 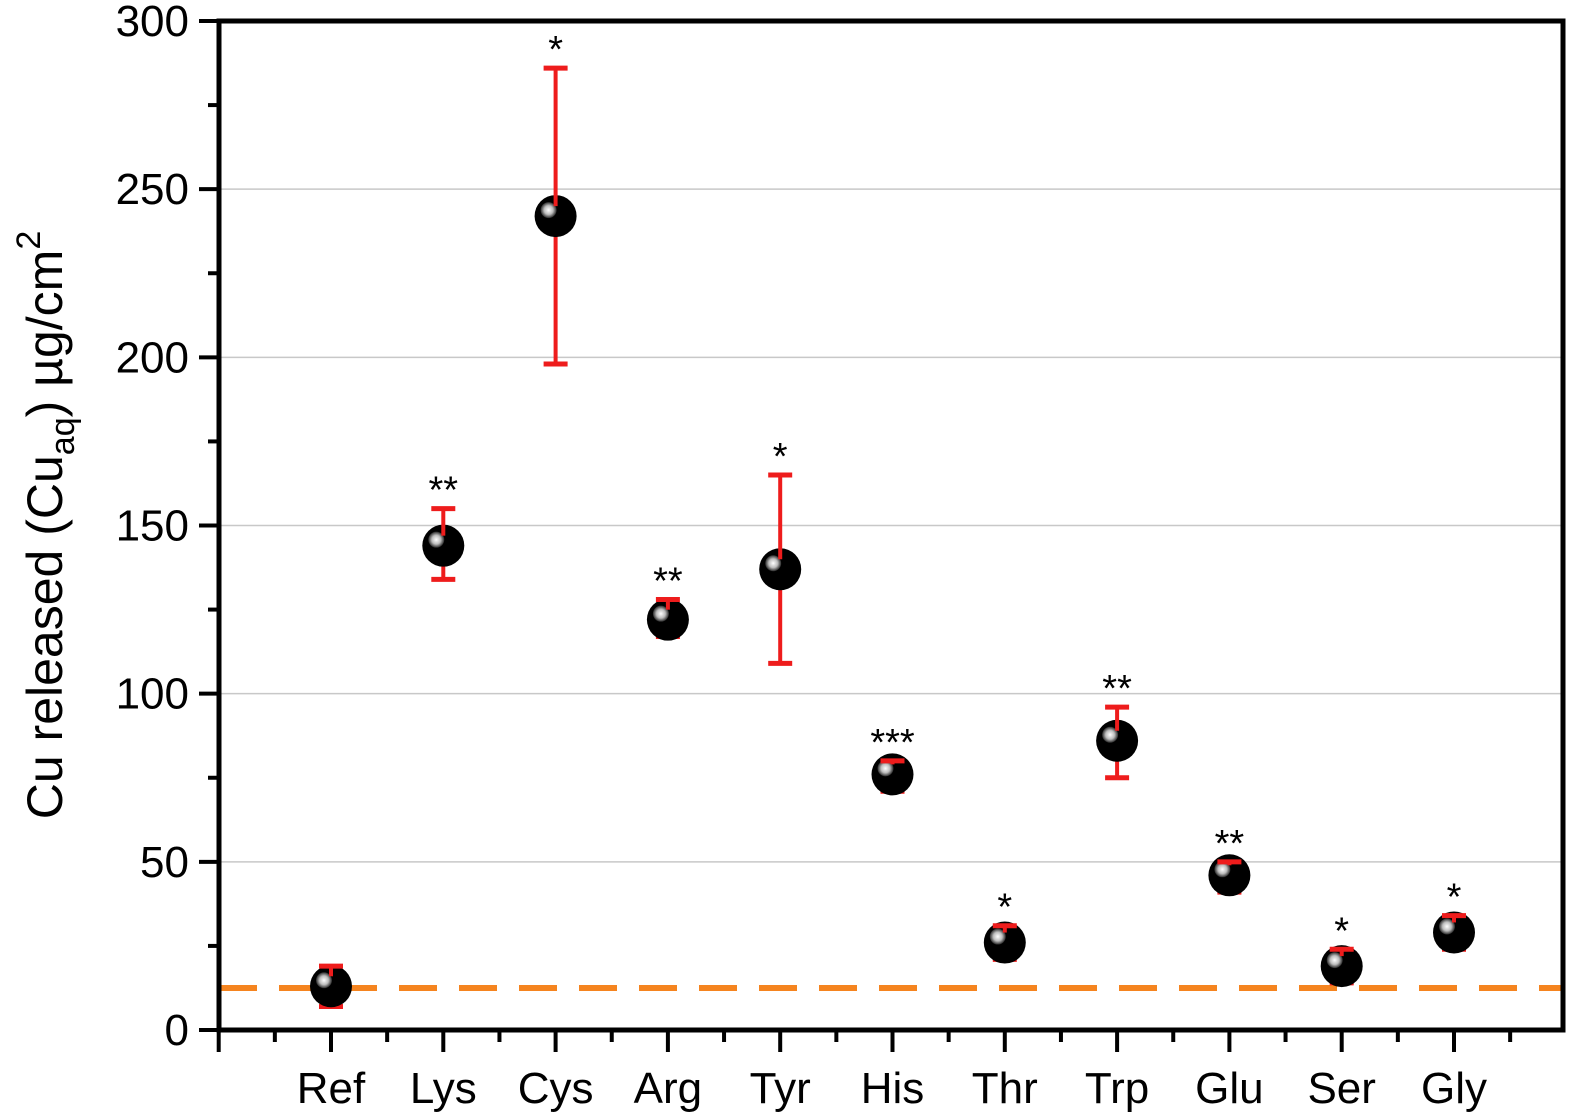 I want to click on data-point-highlight-gly, so click(x=1447, y=926).